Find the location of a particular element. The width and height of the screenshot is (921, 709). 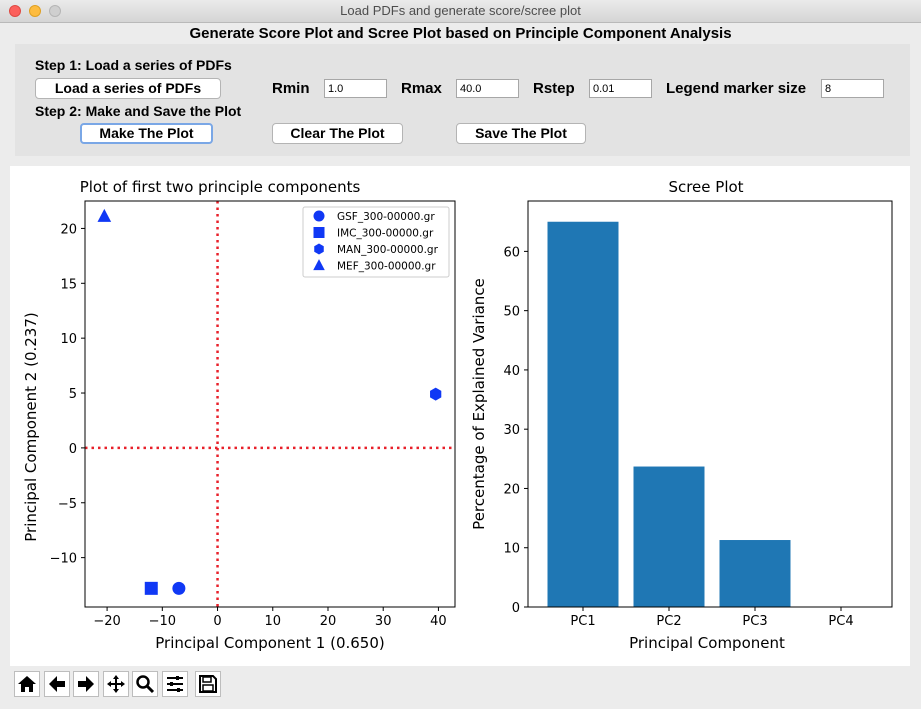

x-tick-label: 20 is located at coordinates (328, 621).